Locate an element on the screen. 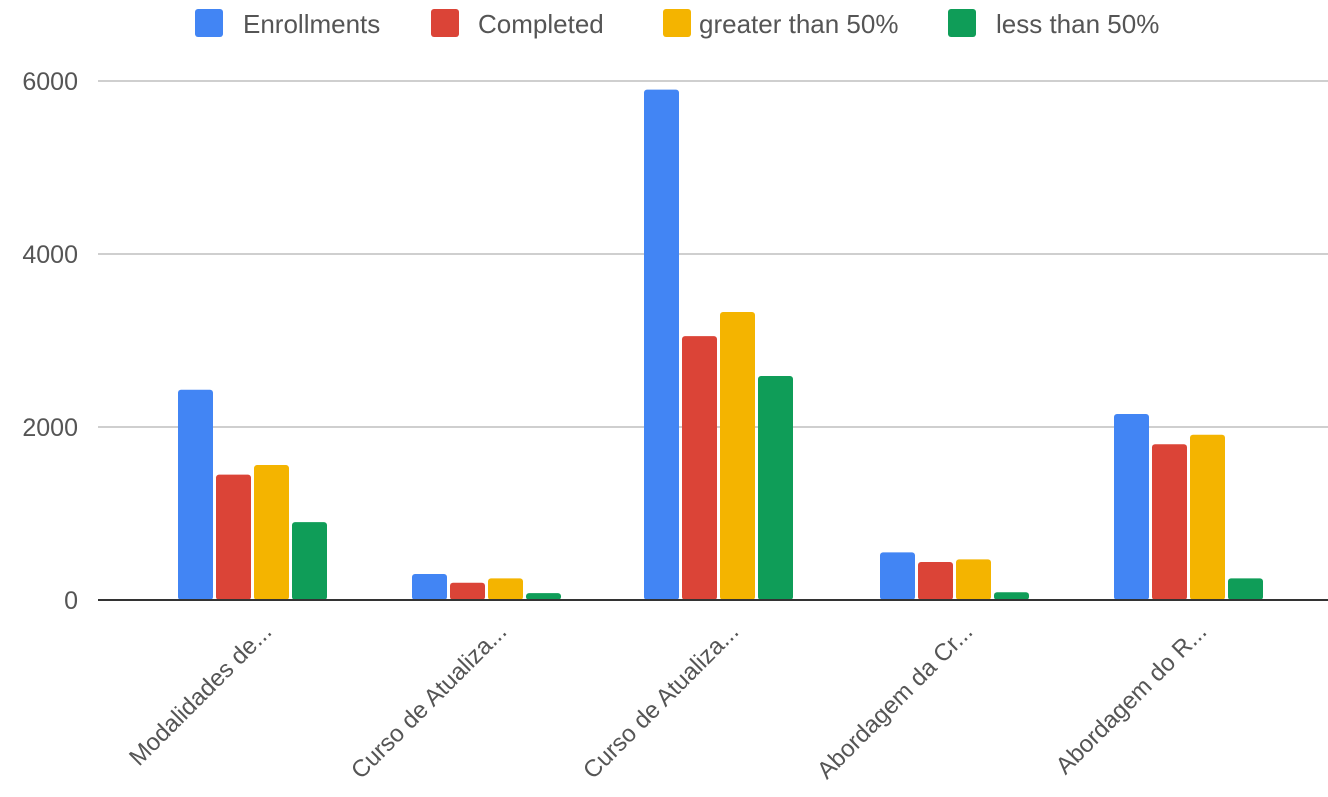  y-axis-tick-label: 2000 is located at coordinates (50, 428).